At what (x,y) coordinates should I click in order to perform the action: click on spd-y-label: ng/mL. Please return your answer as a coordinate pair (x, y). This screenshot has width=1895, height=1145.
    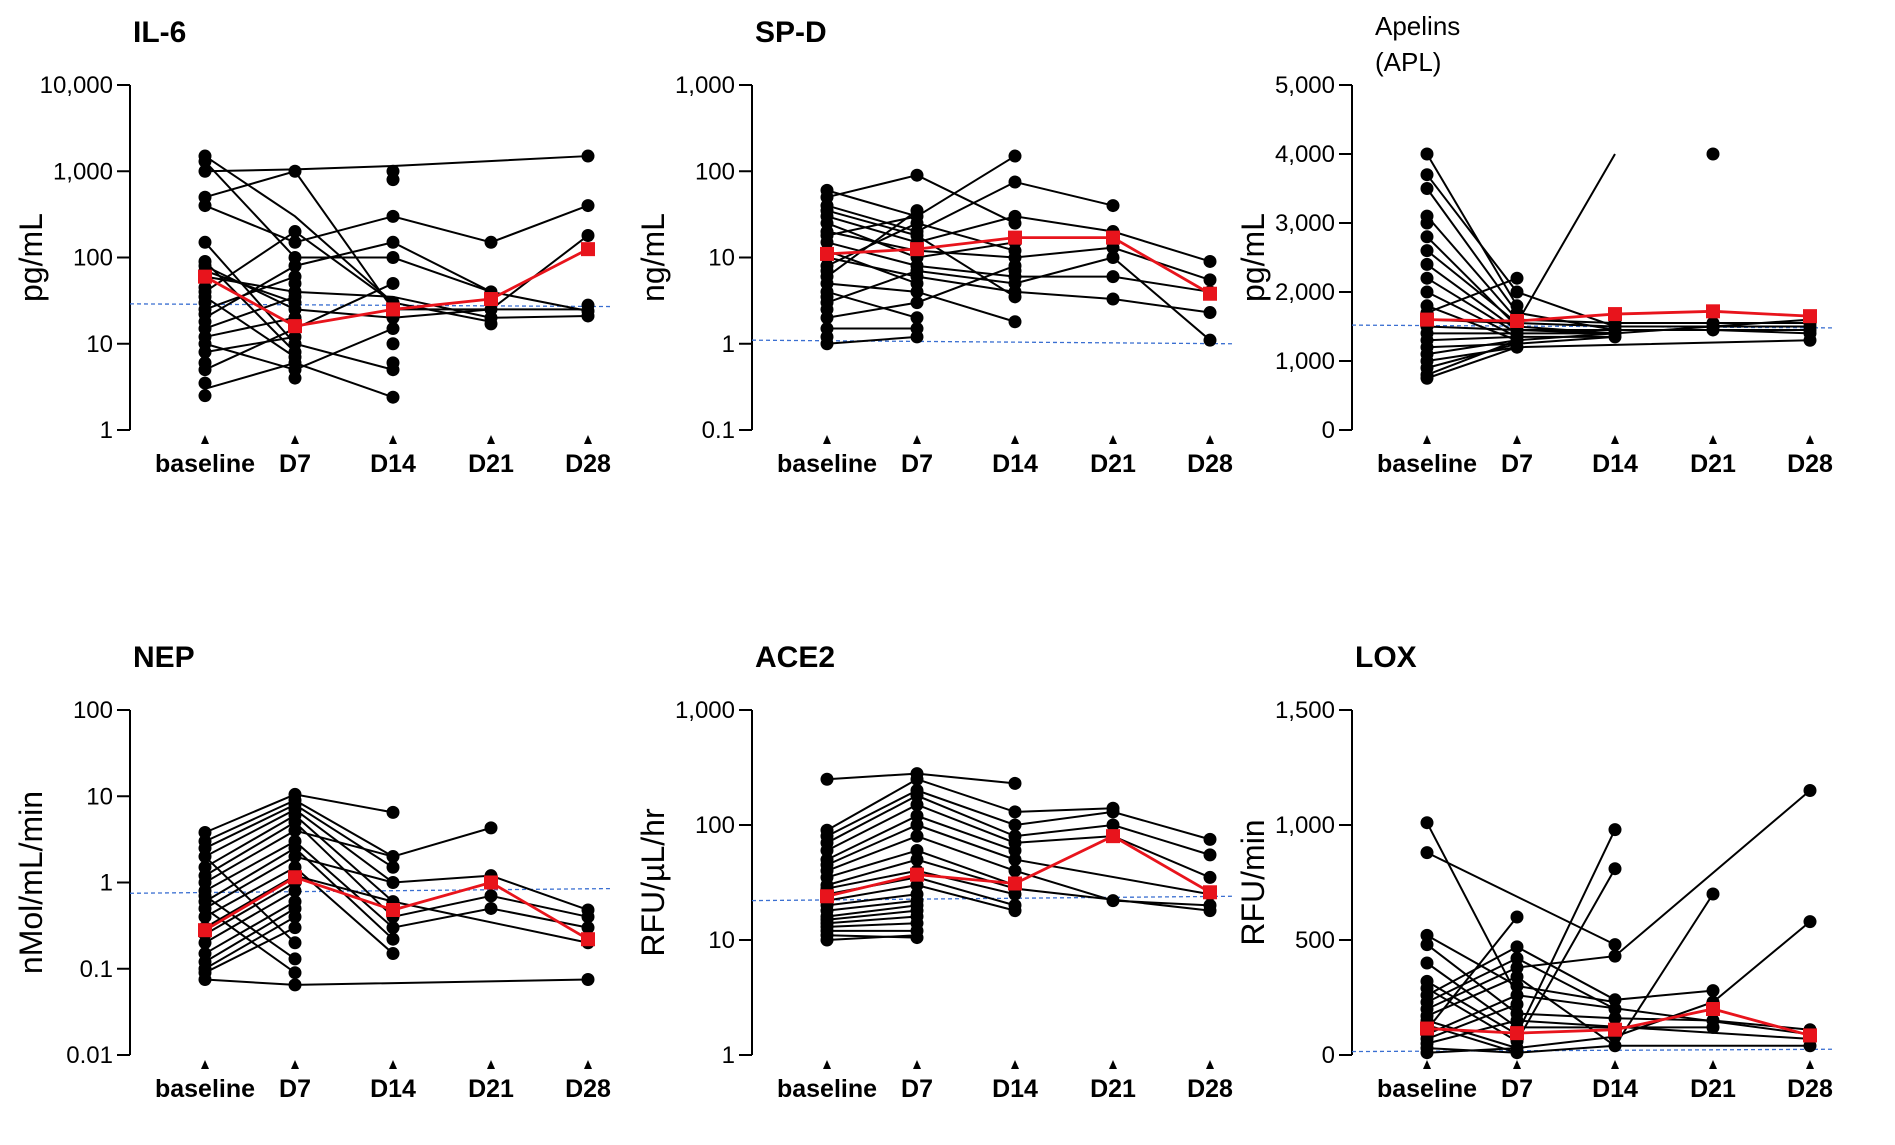
    Looking at the image, I should click on (653, 257).